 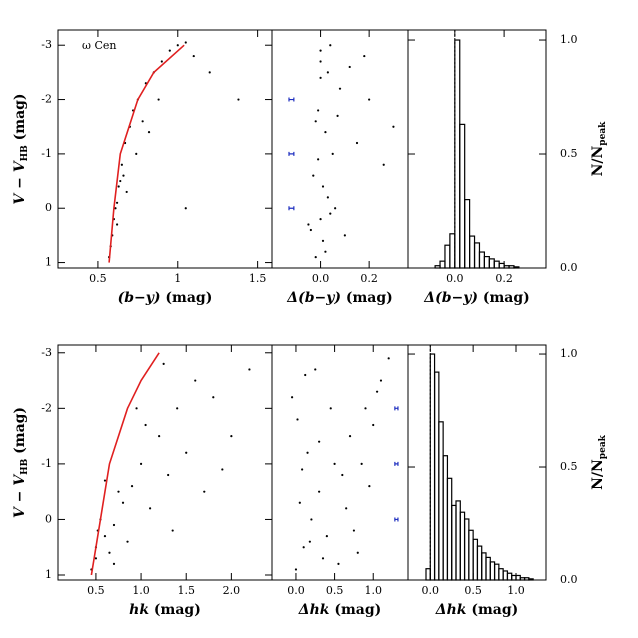 What do you see at coordinates (373, 590) in the screenshot?
I see `x-tick-label: 1.0` at bounding box center [373, 590].